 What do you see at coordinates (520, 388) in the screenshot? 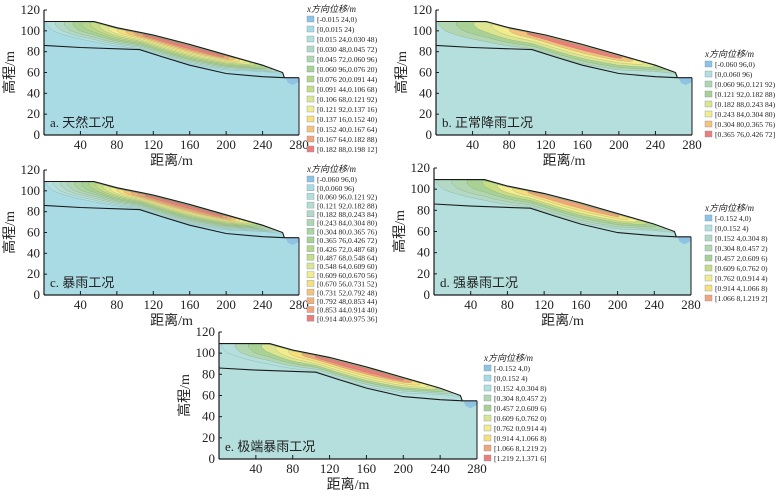
I see `legend-entry-label: [0.152 4,0.304 8)` at bounding box center [520, 388].